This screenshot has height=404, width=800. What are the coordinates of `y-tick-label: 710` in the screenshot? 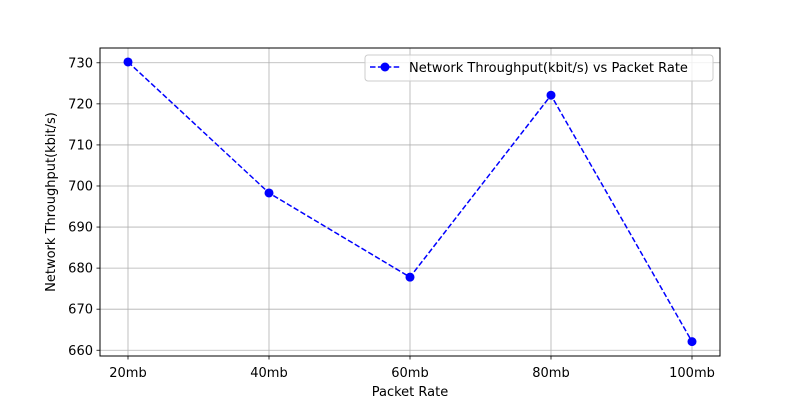 It's located at (80, 145).